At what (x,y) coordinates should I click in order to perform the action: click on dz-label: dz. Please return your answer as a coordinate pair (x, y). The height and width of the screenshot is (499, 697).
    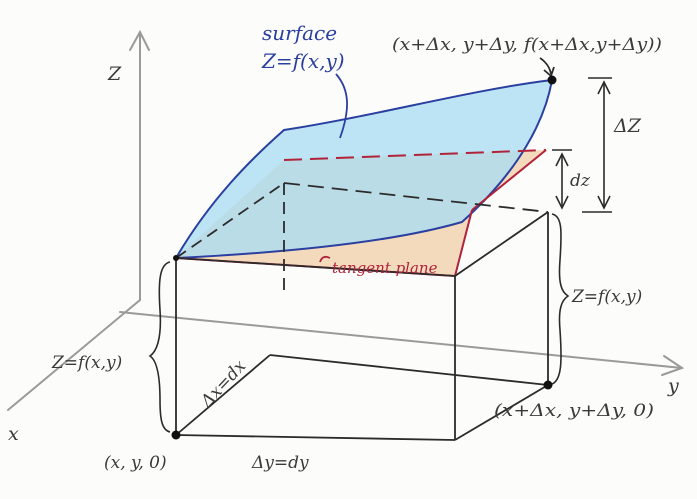
    Looking at the image, I should click on (580, 181).